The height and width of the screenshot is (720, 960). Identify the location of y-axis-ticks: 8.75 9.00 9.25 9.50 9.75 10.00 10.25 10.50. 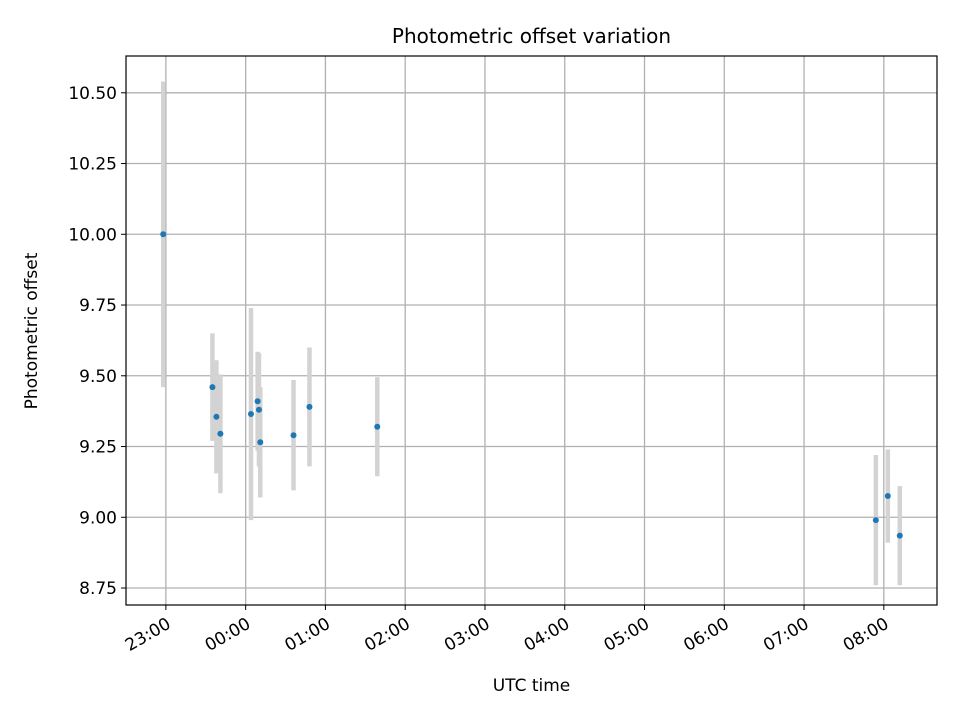
(97, 341).